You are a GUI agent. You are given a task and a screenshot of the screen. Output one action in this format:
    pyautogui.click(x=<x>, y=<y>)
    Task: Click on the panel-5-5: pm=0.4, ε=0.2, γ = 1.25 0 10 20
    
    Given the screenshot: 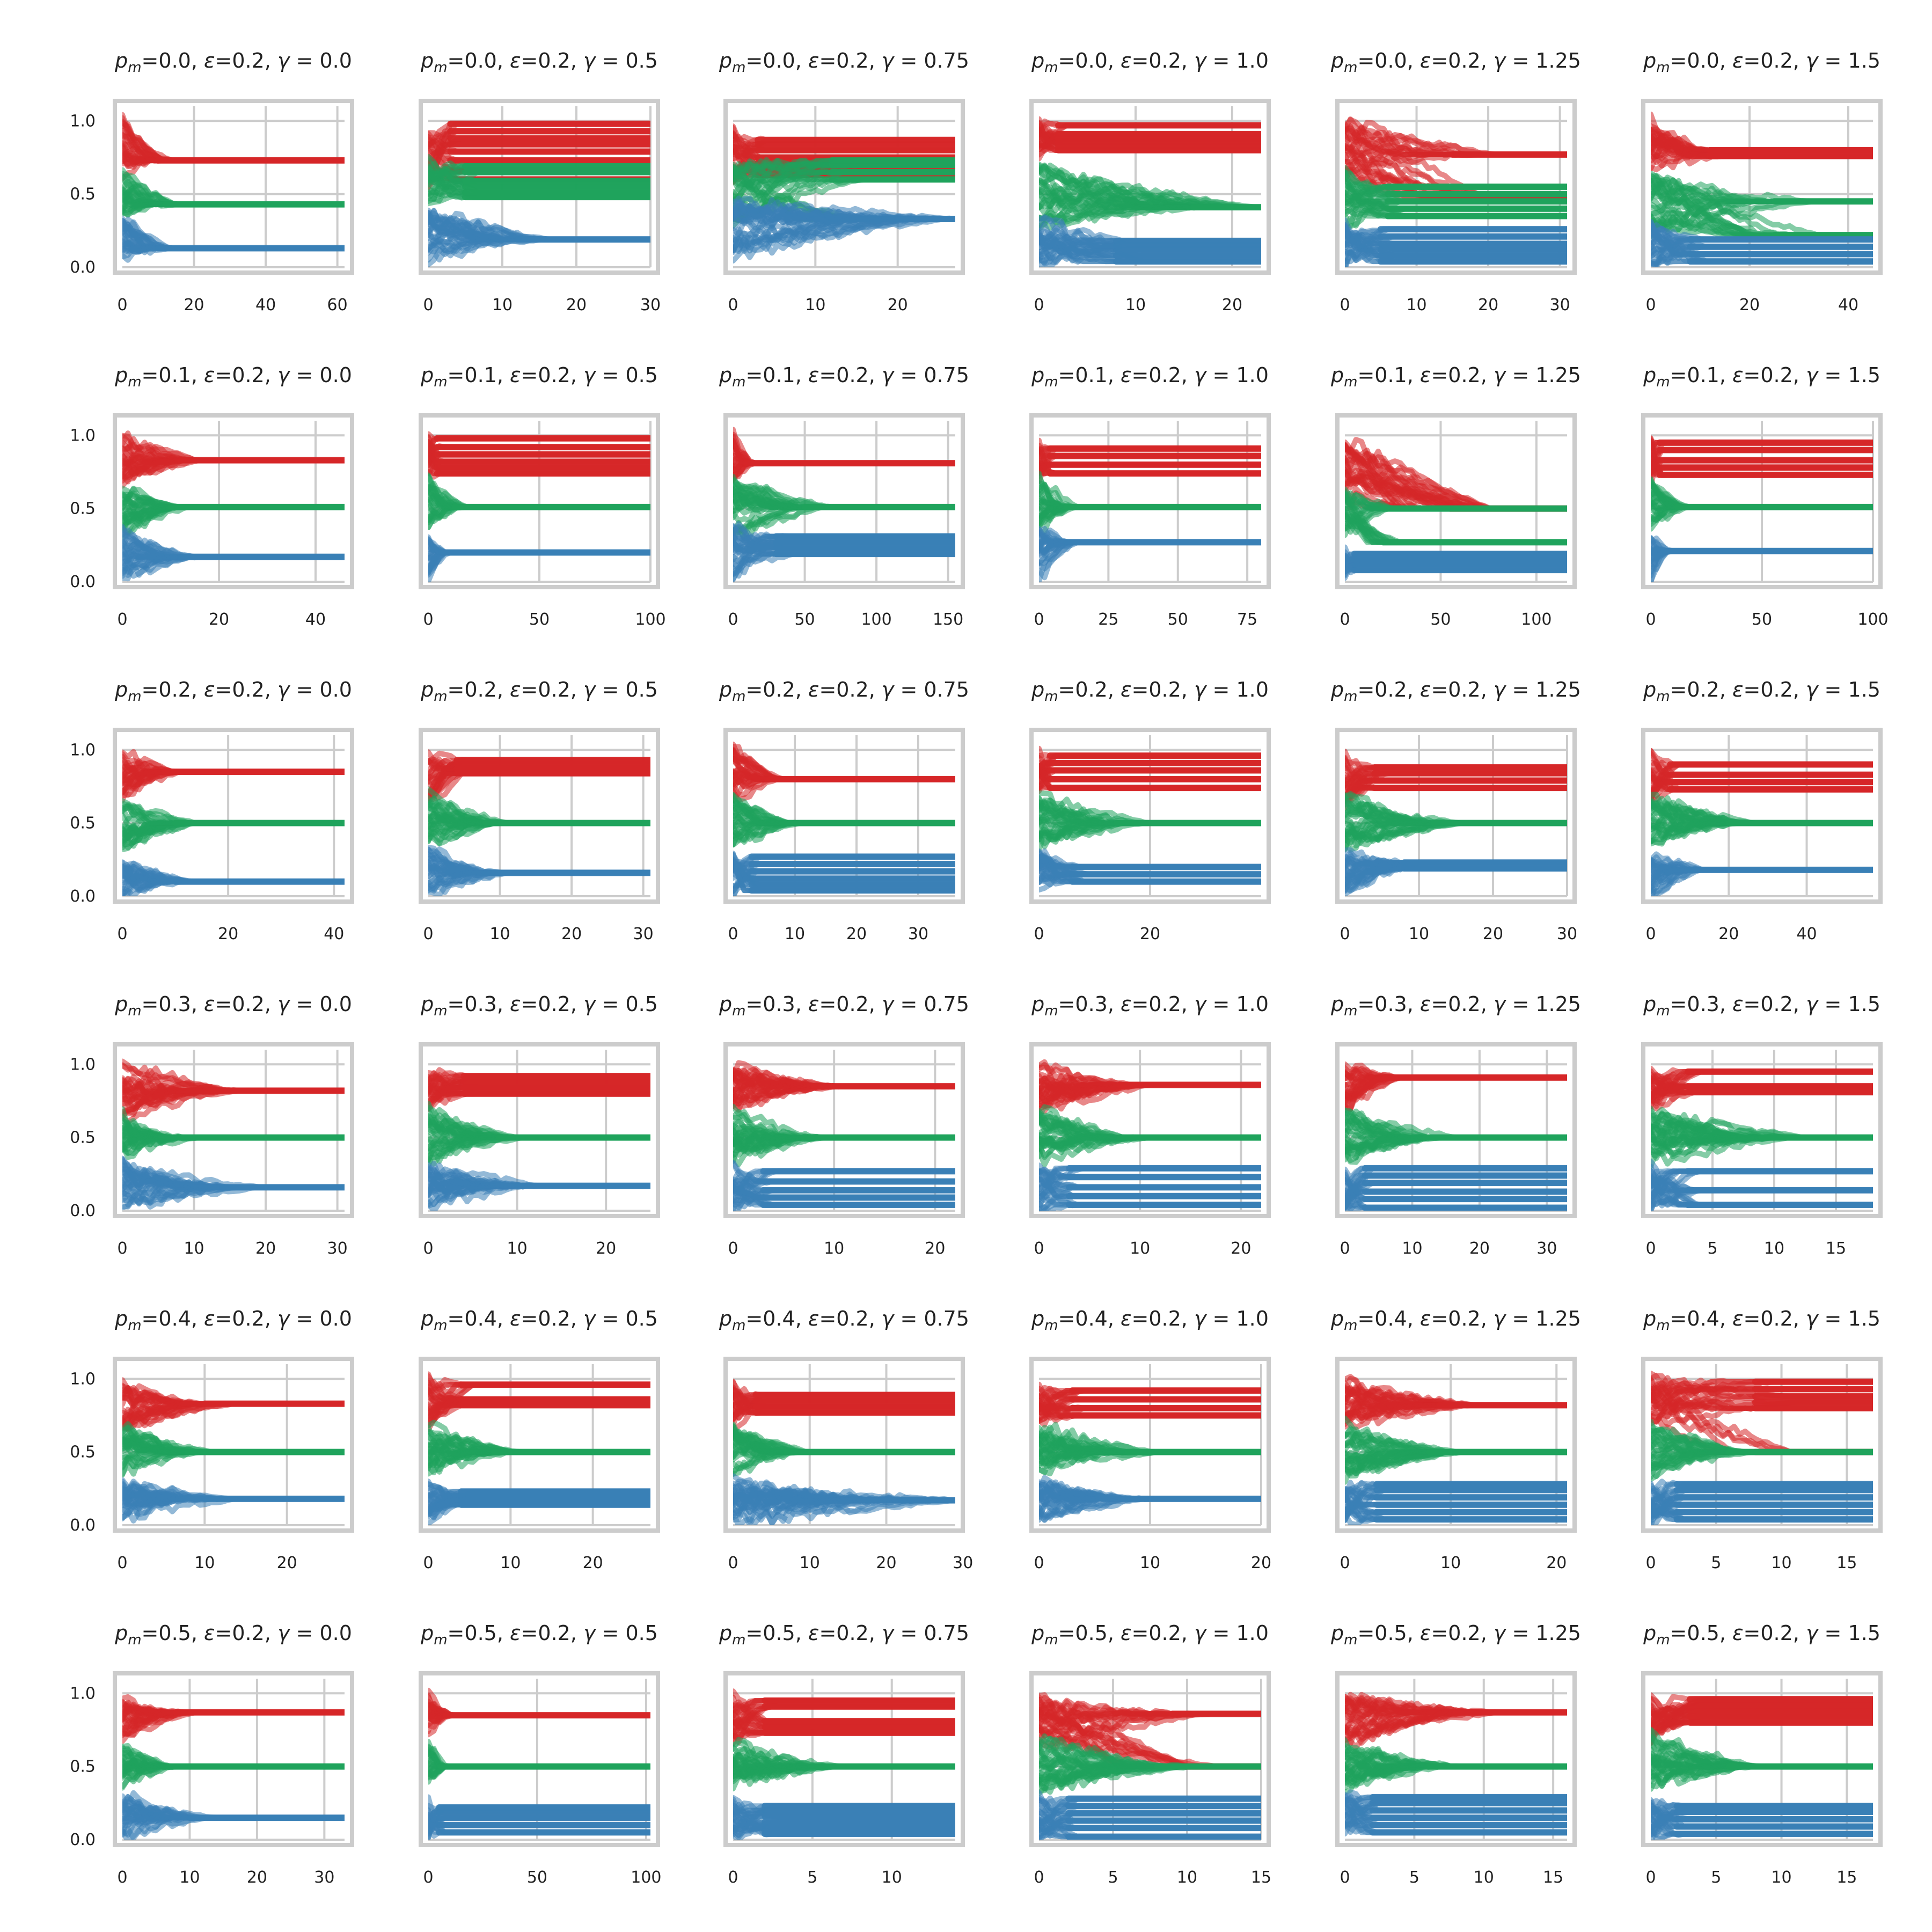 What is the action you would take?
    pyautogui.click(x=1455, y=1439)
    